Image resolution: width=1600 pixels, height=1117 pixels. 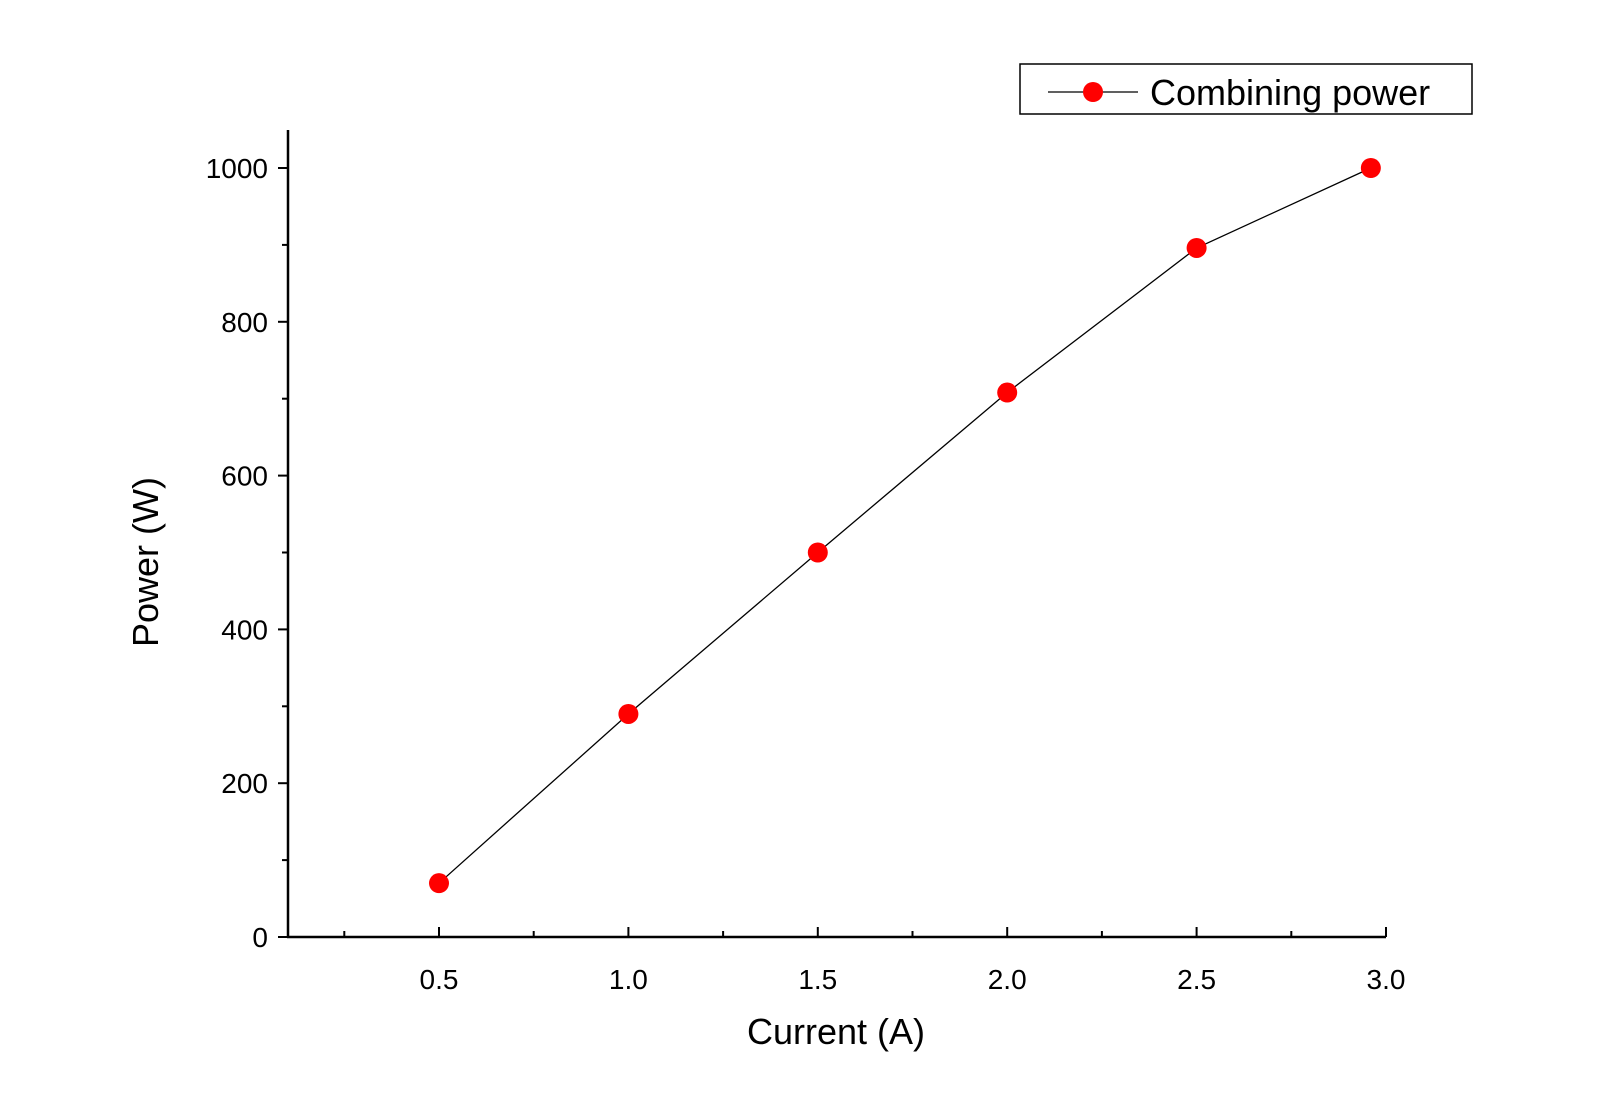 I want to click on y-axis-title: Power (W), so click(x=145, y=562).